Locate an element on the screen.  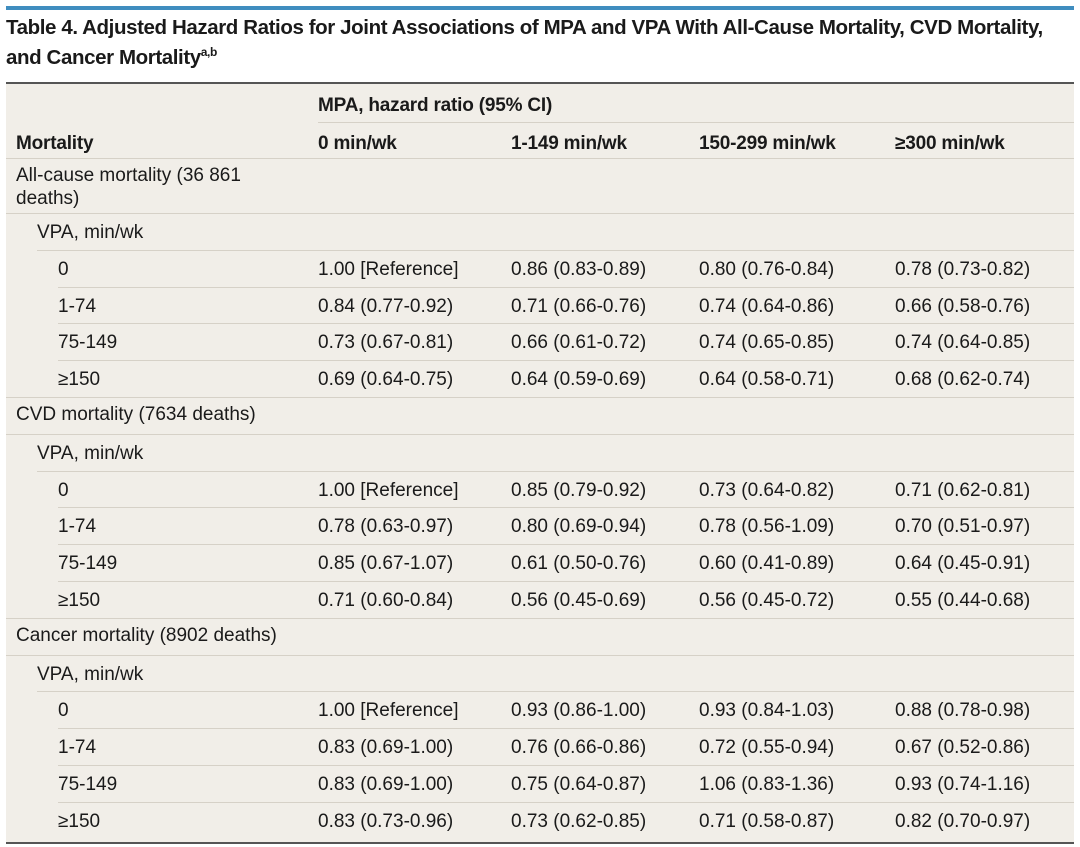
title-footnote: a,b is located at coordinates (209, 52).